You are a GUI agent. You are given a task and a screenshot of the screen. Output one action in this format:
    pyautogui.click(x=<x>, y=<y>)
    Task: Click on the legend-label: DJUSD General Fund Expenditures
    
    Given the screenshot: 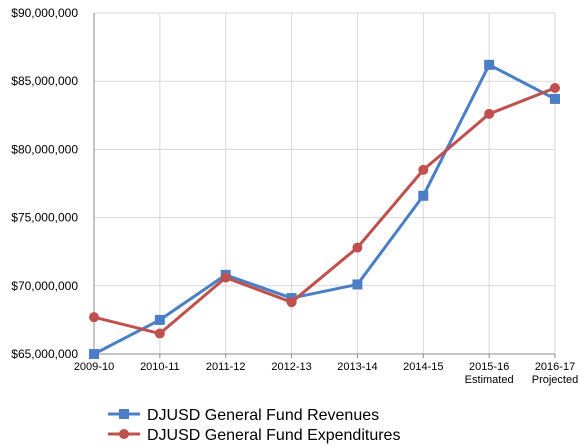 What is the action you would take?
    pyautogui.click(x=273, y=435)
    